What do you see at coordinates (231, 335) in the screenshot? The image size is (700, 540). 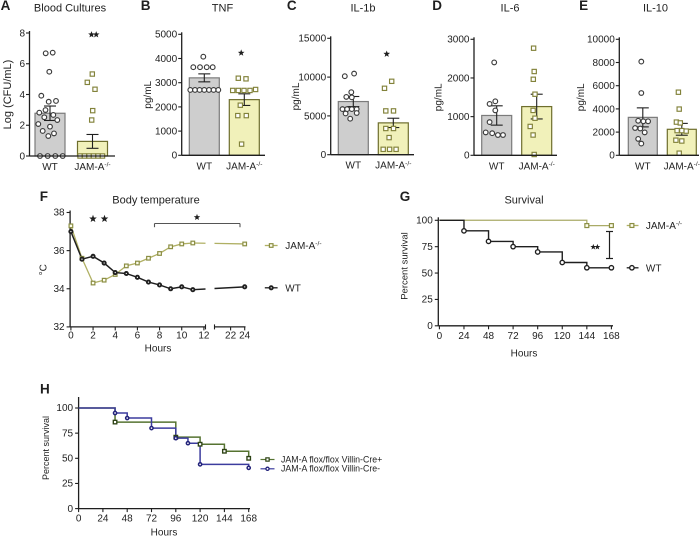 I see `svg-text: 22` at bounding box center [231, 335].